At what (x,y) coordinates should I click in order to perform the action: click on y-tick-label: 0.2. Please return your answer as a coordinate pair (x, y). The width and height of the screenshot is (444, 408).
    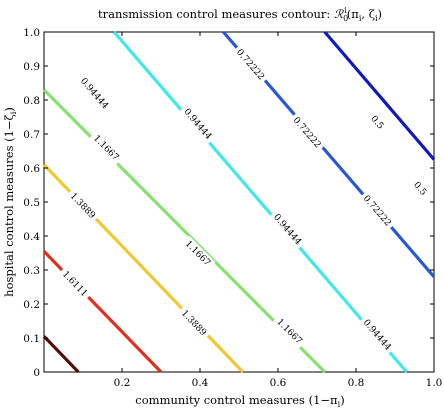
    Looking at the image, I should click on (31, 305).